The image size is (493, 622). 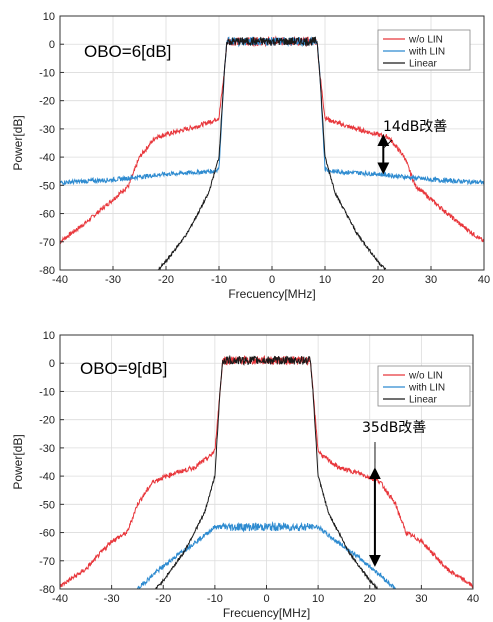 What do you see at coordinates (394, 428) in the screenshot?
I see `improvement-label: 35dB改善` at bounding box center [394, 428].